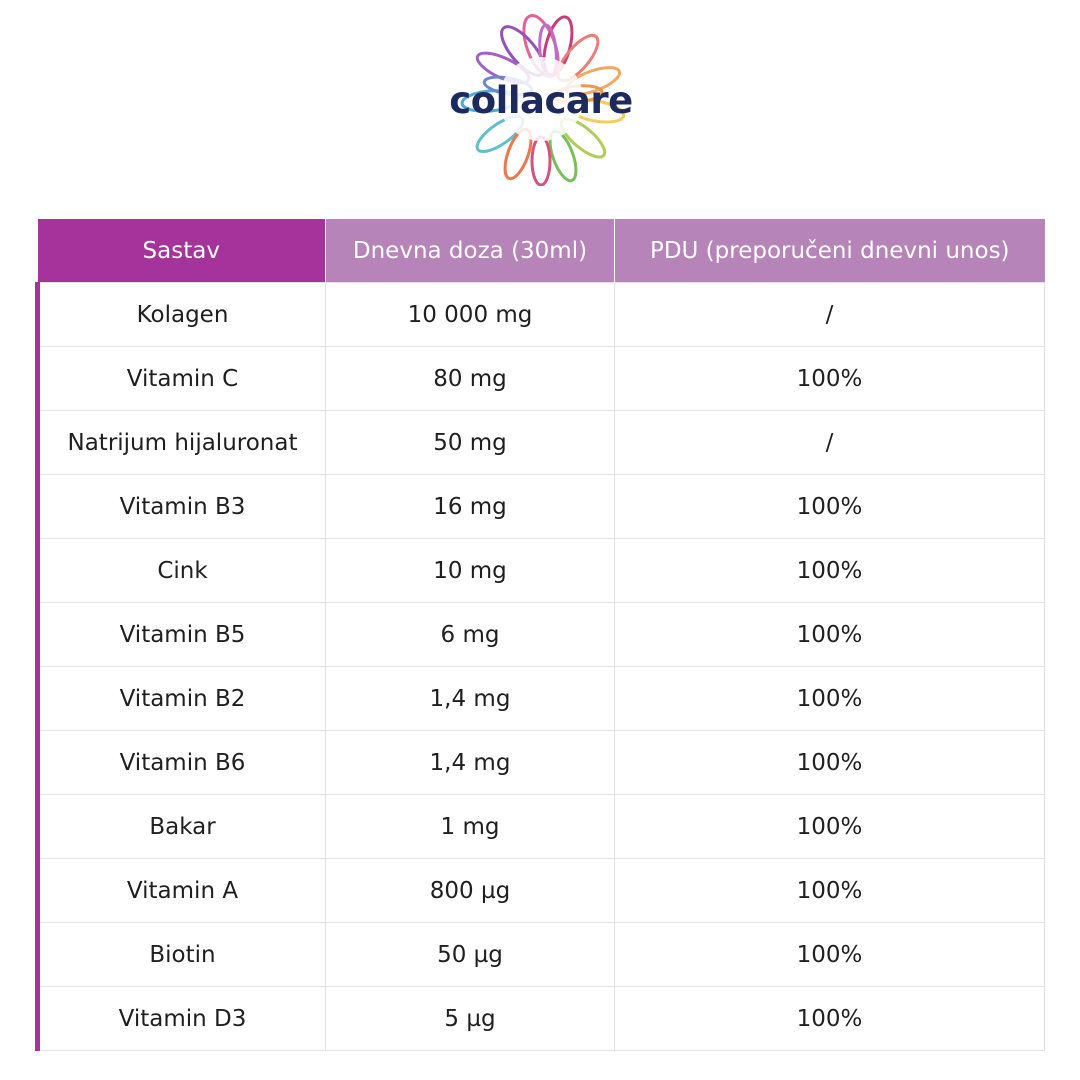 The height and width of the screenshot is (1080, 1080). What do you see at coordinates (470, 634) in the screenshot?
I see `dose-cell: 6 mg` at bounding box center [470, 634].